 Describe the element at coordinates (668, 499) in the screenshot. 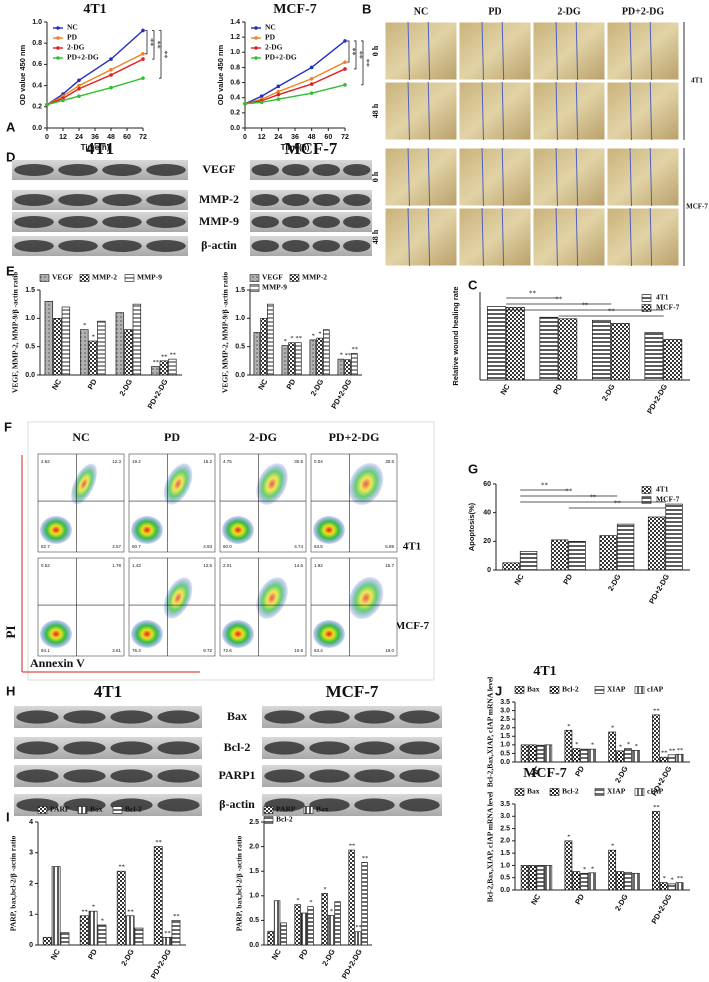

I see `legend-label: MCF-7` at that location.